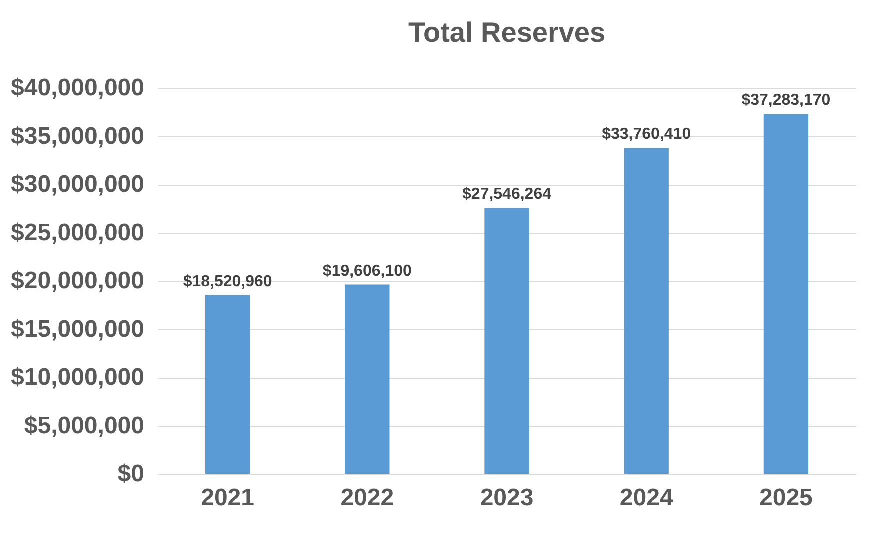 The width and height of the screenshot is (883, 536). What do you see at coordinates (367, 271) in the screenshot?
I see `data-label: $19,606,100` at bounding box center [367, 271].